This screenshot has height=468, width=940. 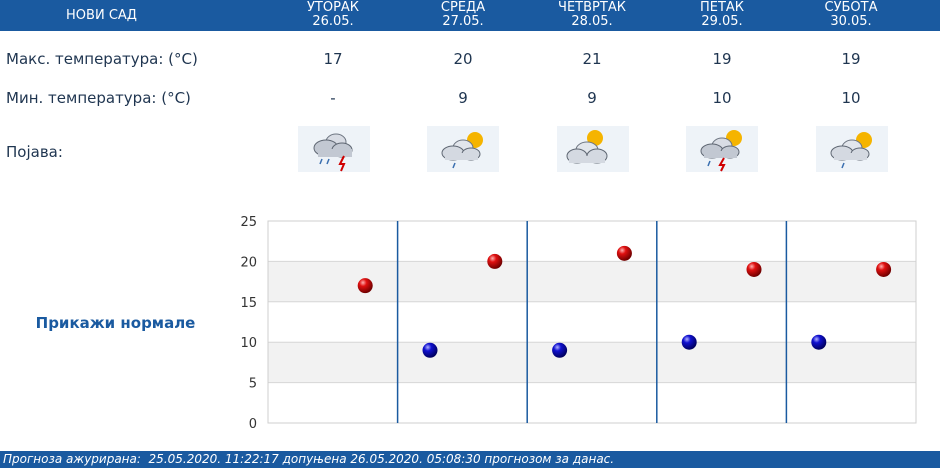 What do you see at coordinates (592, 21) in the screenshot?
I see `day-date: 28.05.` at bounding box center [592, 21].